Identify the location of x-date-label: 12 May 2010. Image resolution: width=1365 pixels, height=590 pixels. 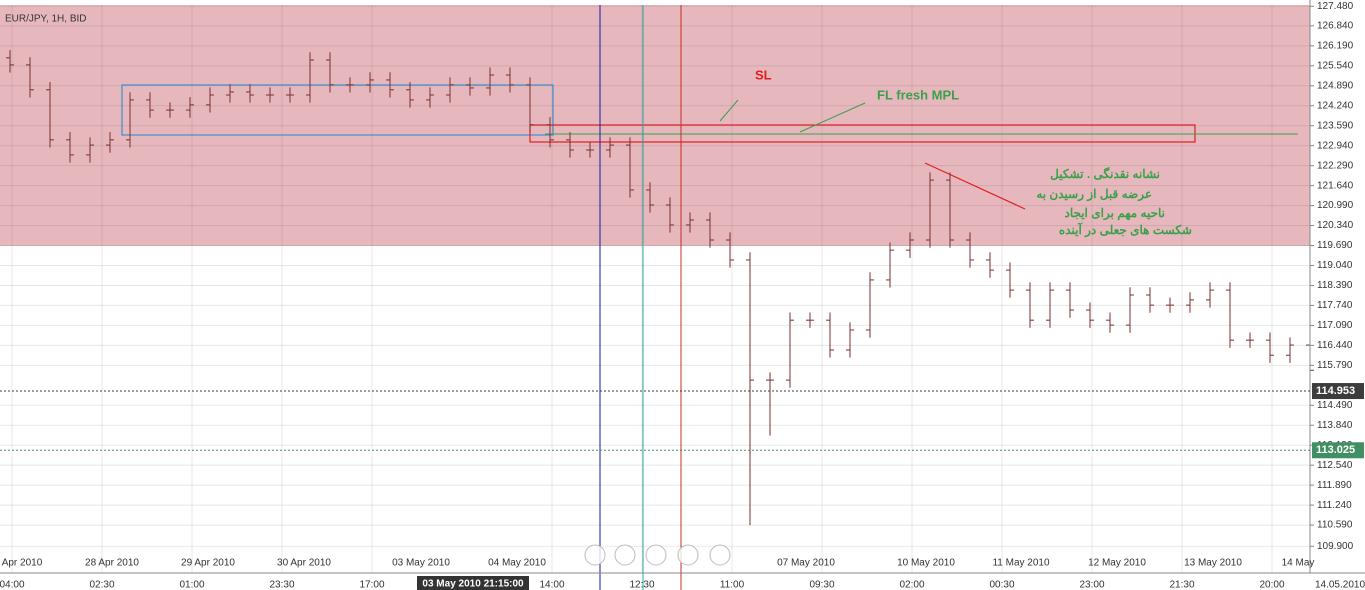
(1117, 563).